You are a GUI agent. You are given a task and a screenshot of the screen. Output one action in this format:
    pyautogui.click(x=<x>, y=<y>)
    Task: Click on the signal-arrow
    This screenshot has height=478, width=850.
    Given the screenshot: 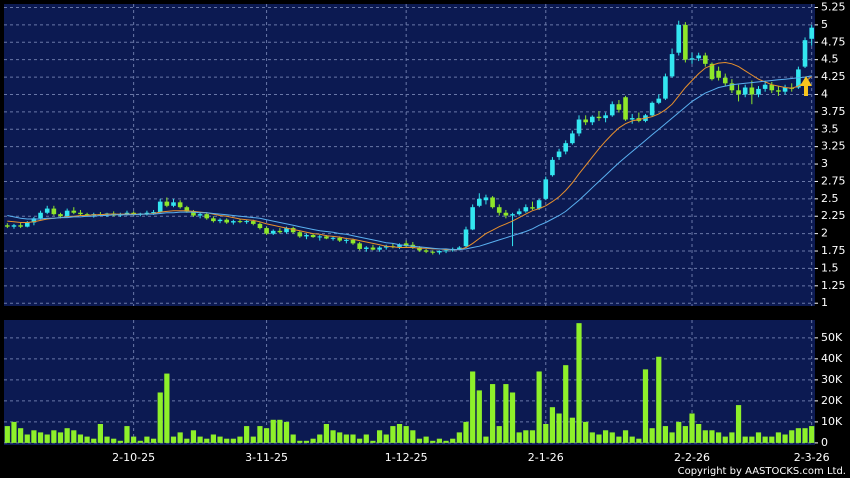 What is the action you would take?
    pyautogui.click(x=806, y=86)
    